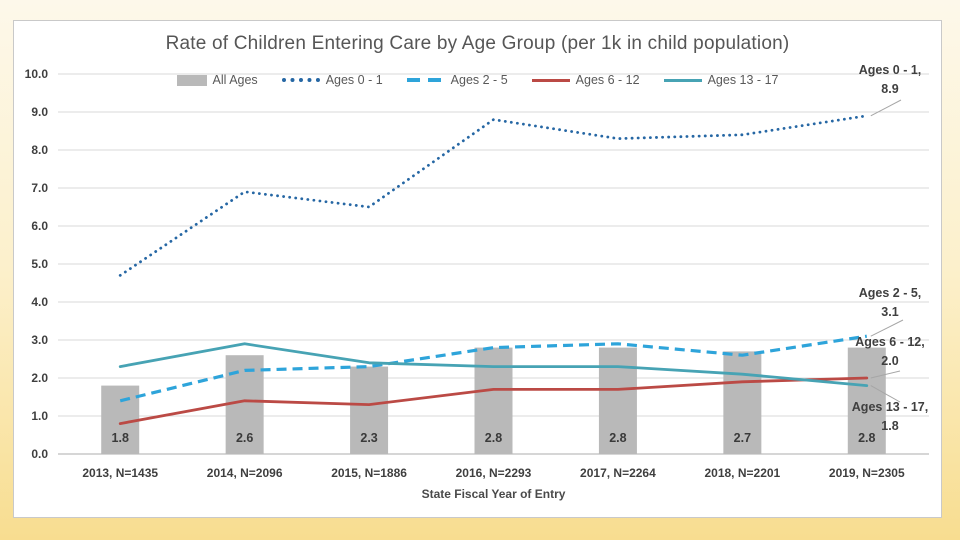  What do you see at coordinates (368, 438) in the screenshot?
I see `bar-value-label: 2.3` at bounding box center [368, 438].